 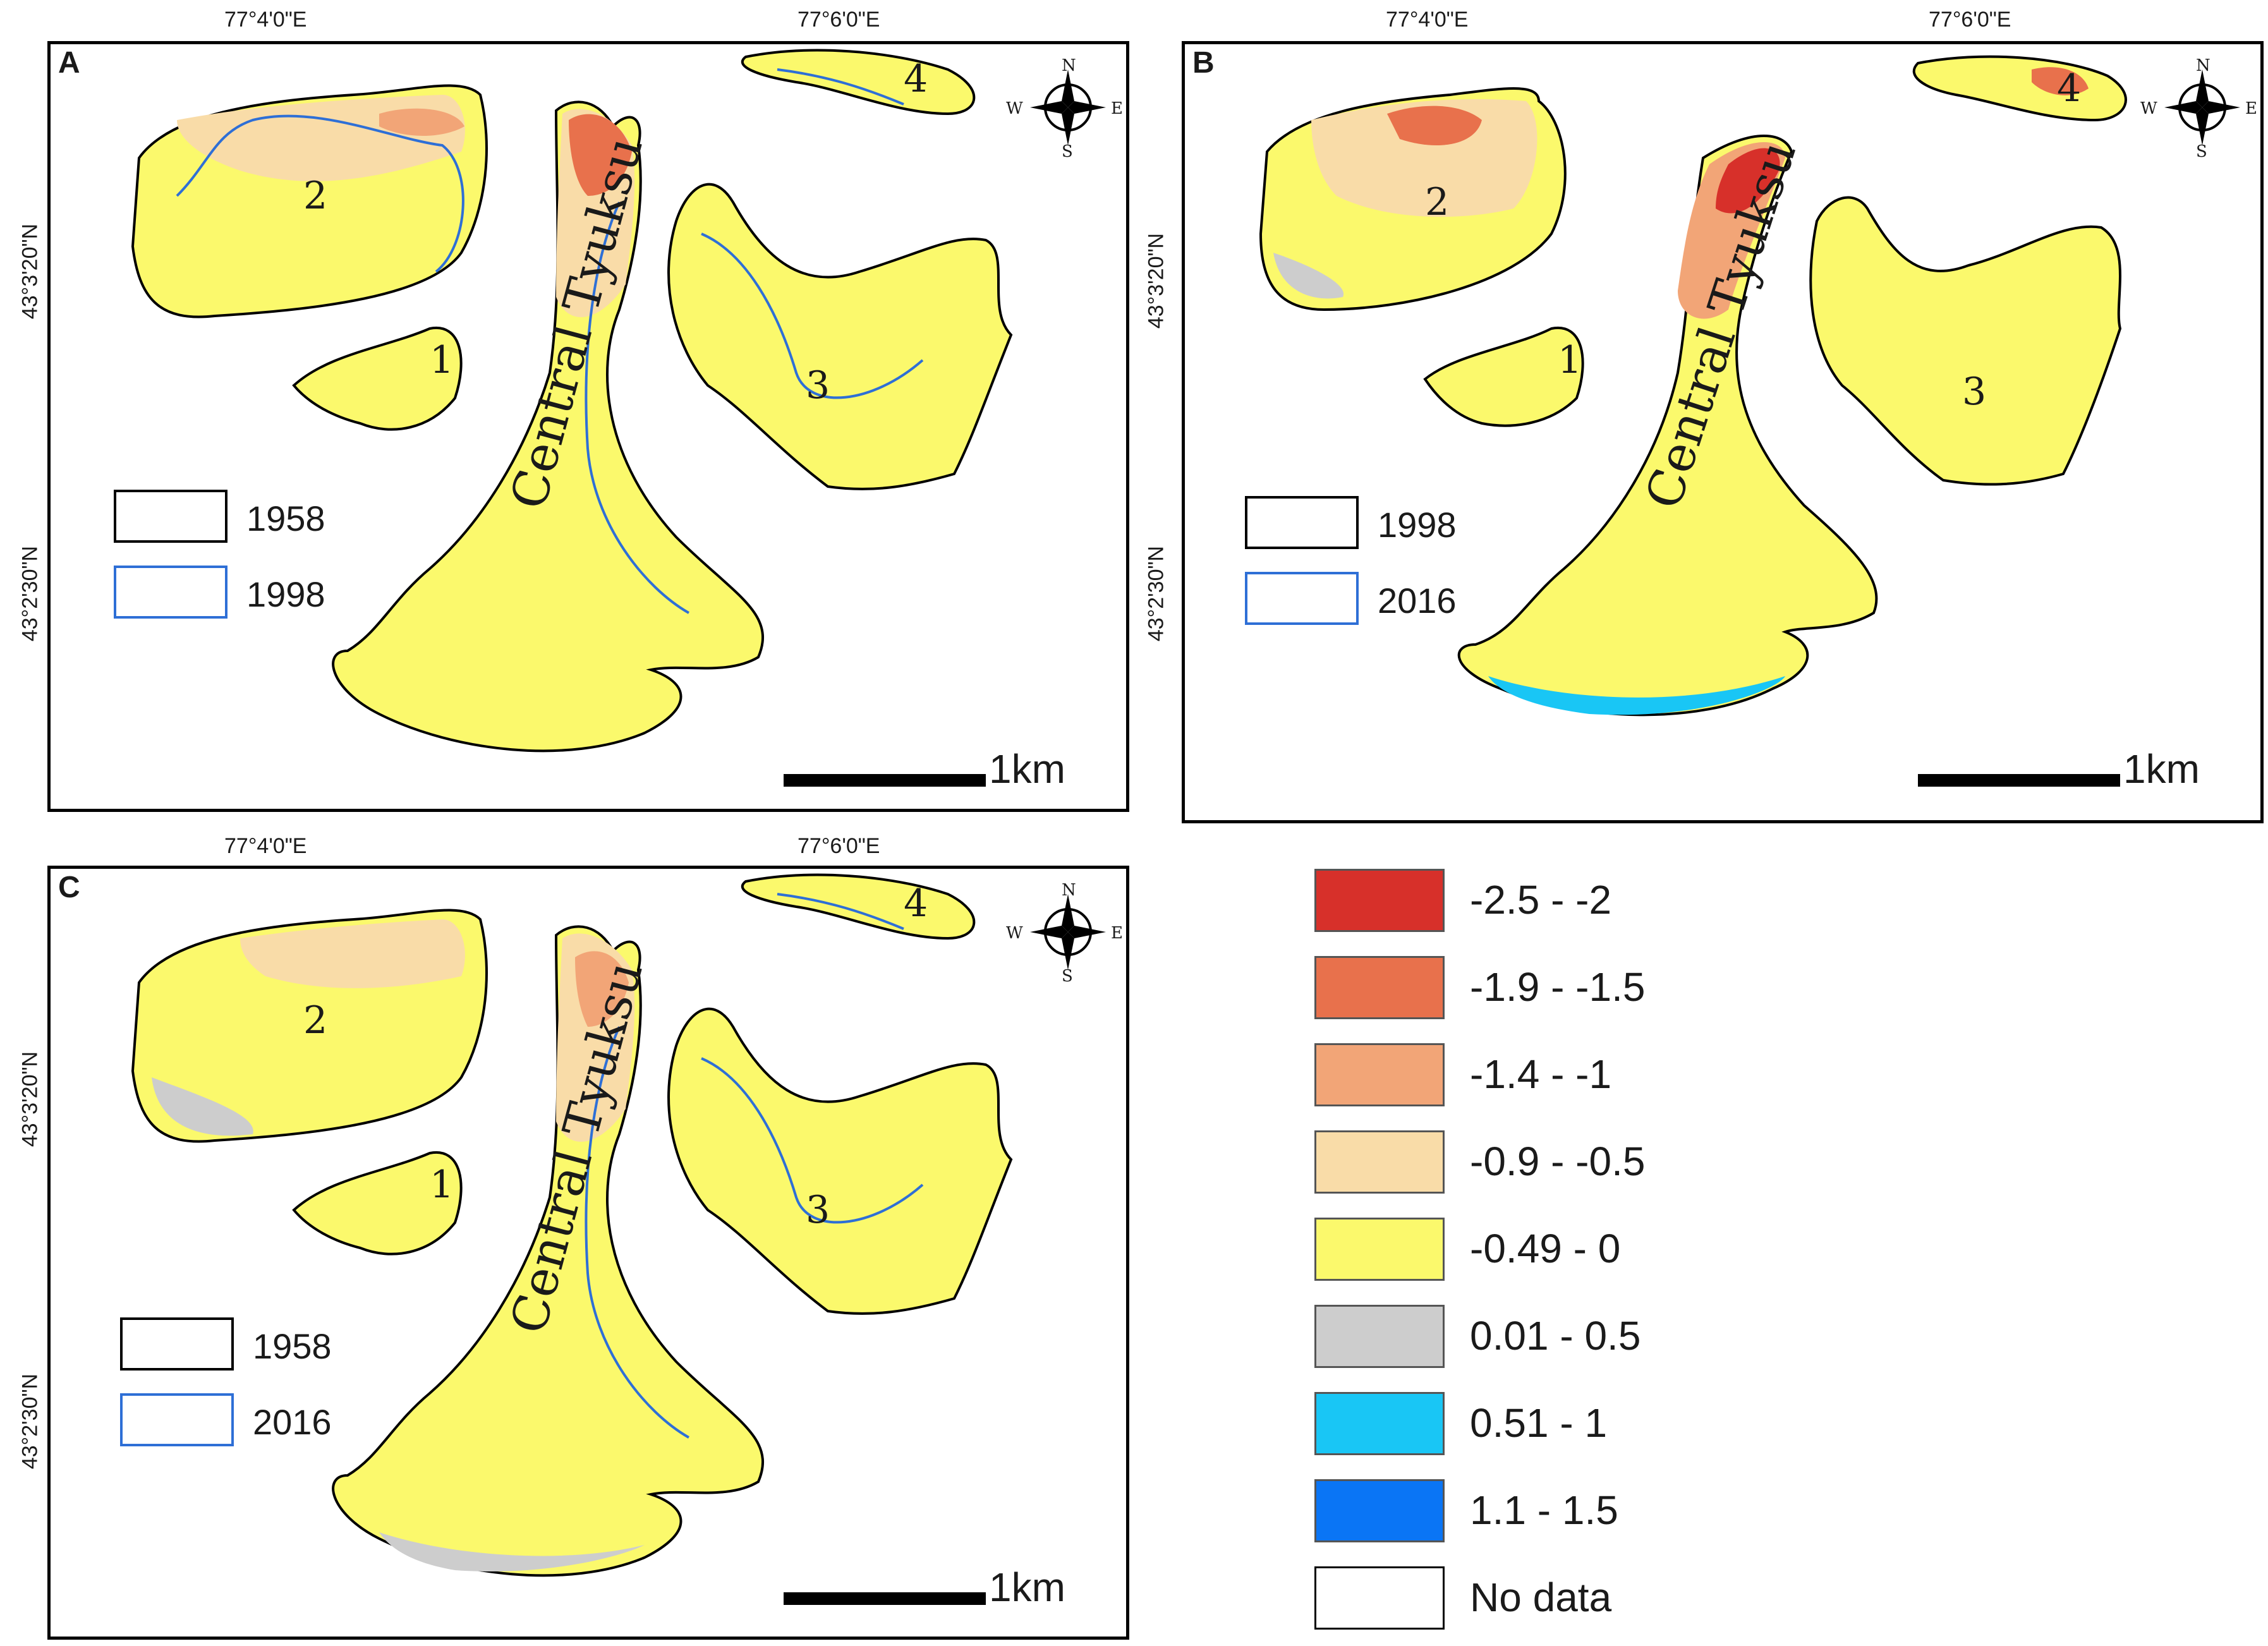 What do you see at coordinates (265, 20) in the screenshot?
I see `lon-label-a-west: 77°4'0"E` at bounding box center [265, 20].